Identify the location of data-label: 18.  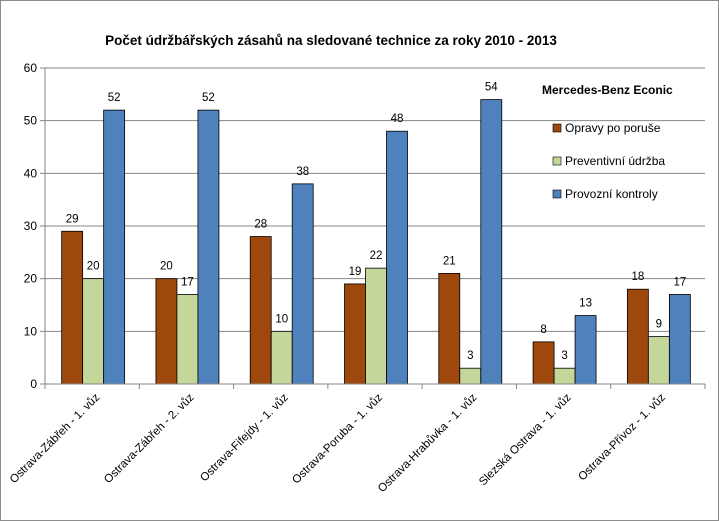
(637, 277).